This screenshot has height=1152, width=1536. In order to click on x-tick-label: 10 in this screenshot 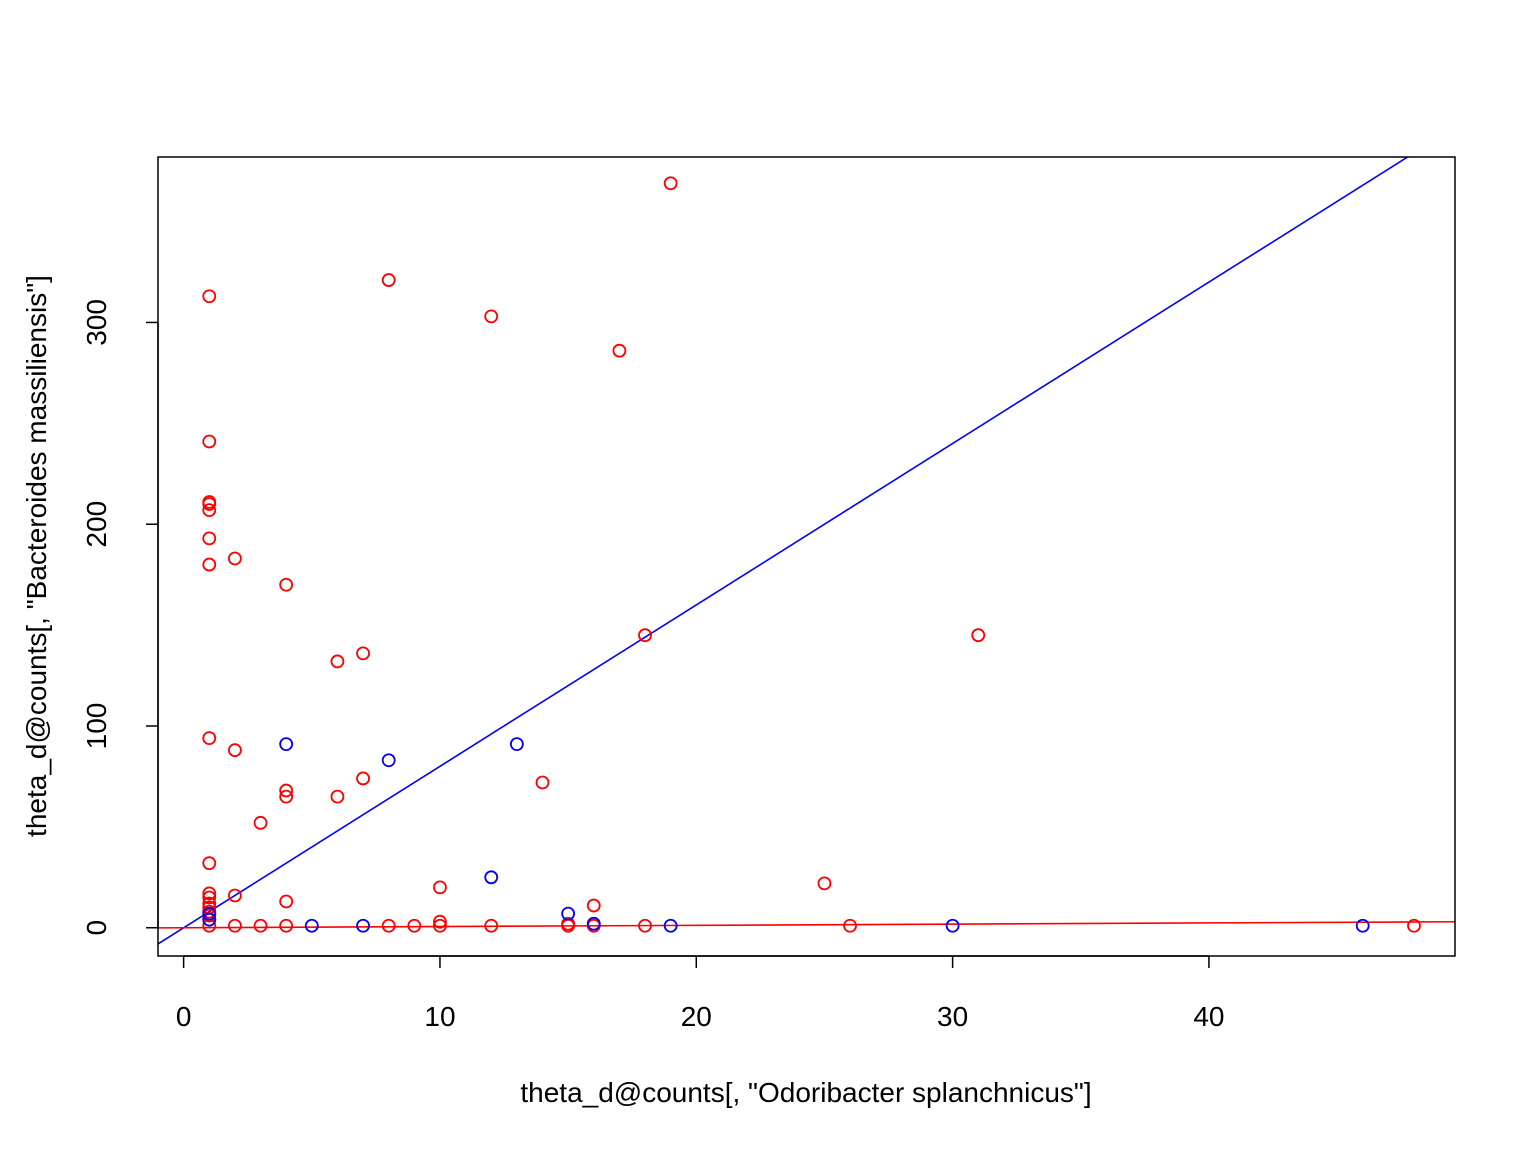, I will do `click(439, 1016)`.